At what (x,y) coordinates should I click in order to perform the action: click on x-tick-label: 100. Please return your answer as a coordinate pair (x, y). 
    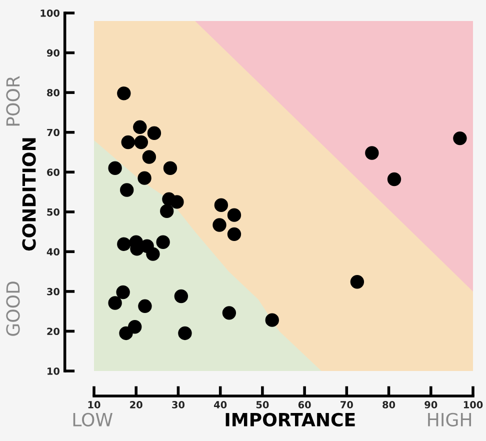
    Looking at the image, I should click on (473, 404).